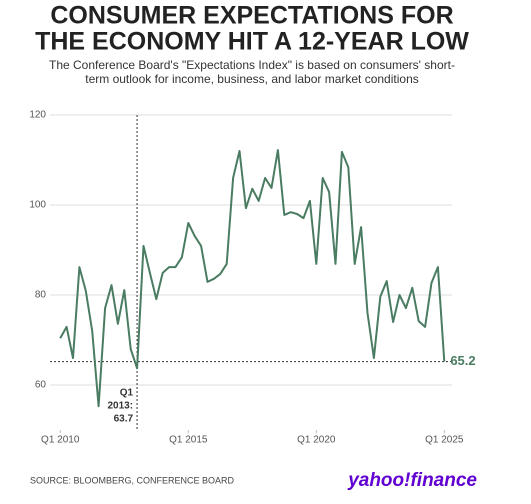 The height and width of the screenshot is (504, 531). What do you see at coordinates (412, 480) in the screenshot?
I see `logo: yahoo!finance` at bounding box center [412, 480].